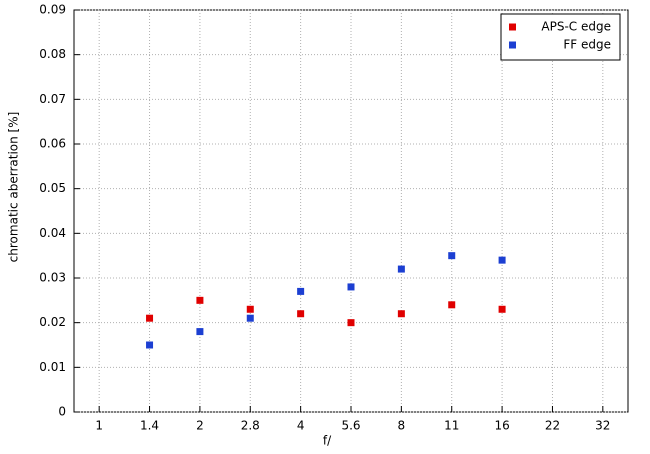  What do you see at coordinates (52, 322) in the screenshot?
I see `y-tick-label: 0.02` at bounding box center [52, 322].